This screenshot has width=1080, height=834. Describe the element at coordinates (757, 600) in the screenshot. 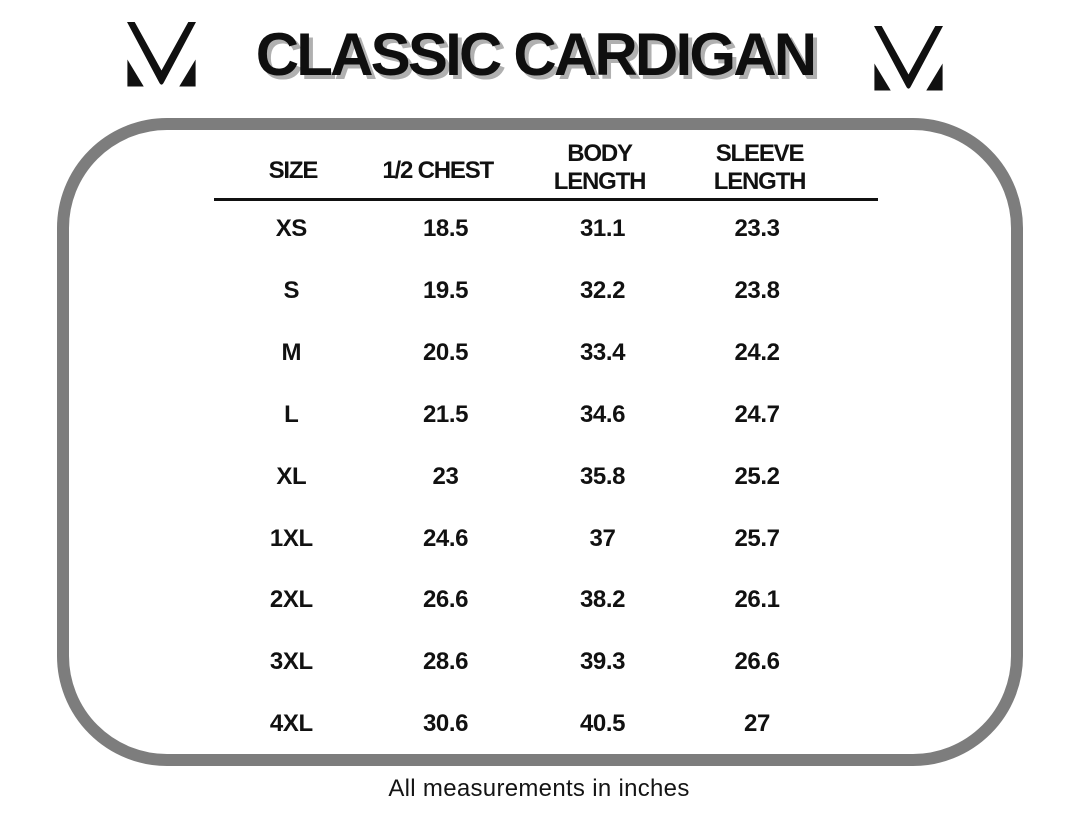

I see `sleeve-length-cell: 26.1` at that location.